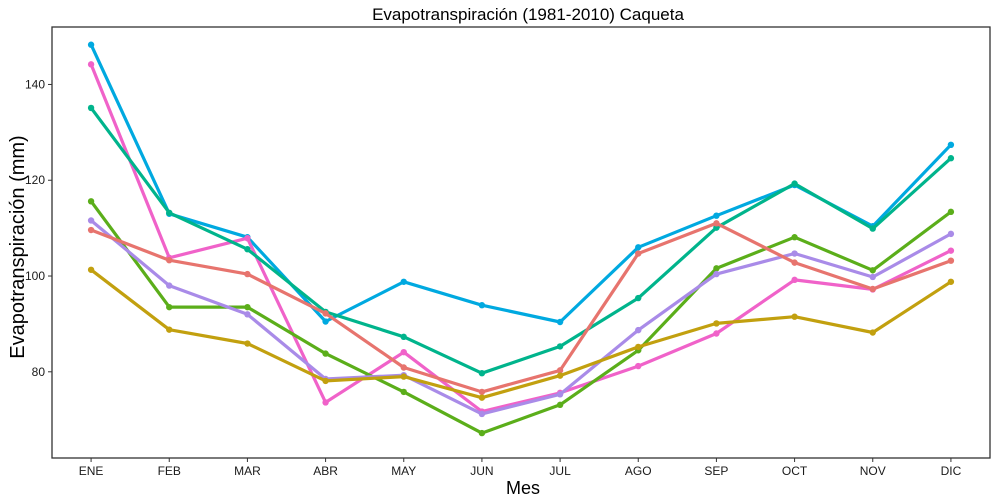 The height and width of the screenshot is (500, 1000). What do you see at coordinates (39, 372) in the screenshot?
I see `y-tick-label: 80` at bounding box center [39, 372].